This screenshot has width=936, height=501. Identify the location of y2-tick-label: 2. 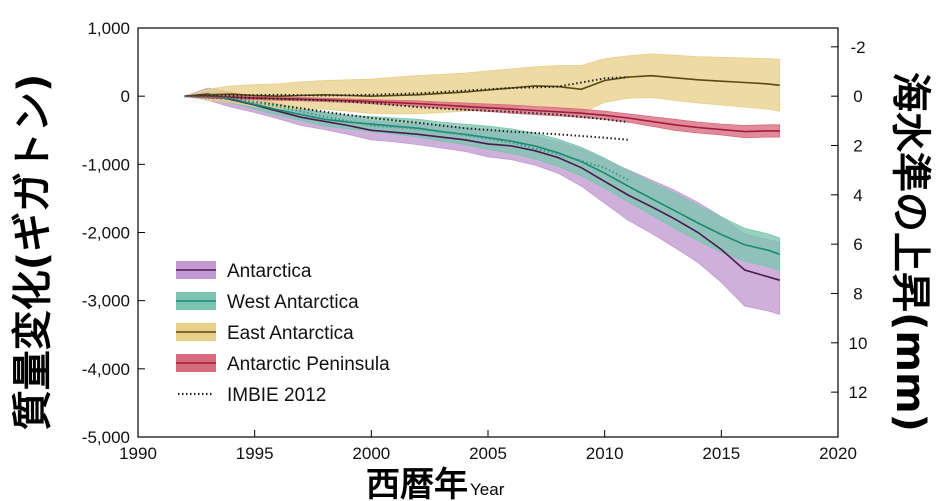
(857, 145).